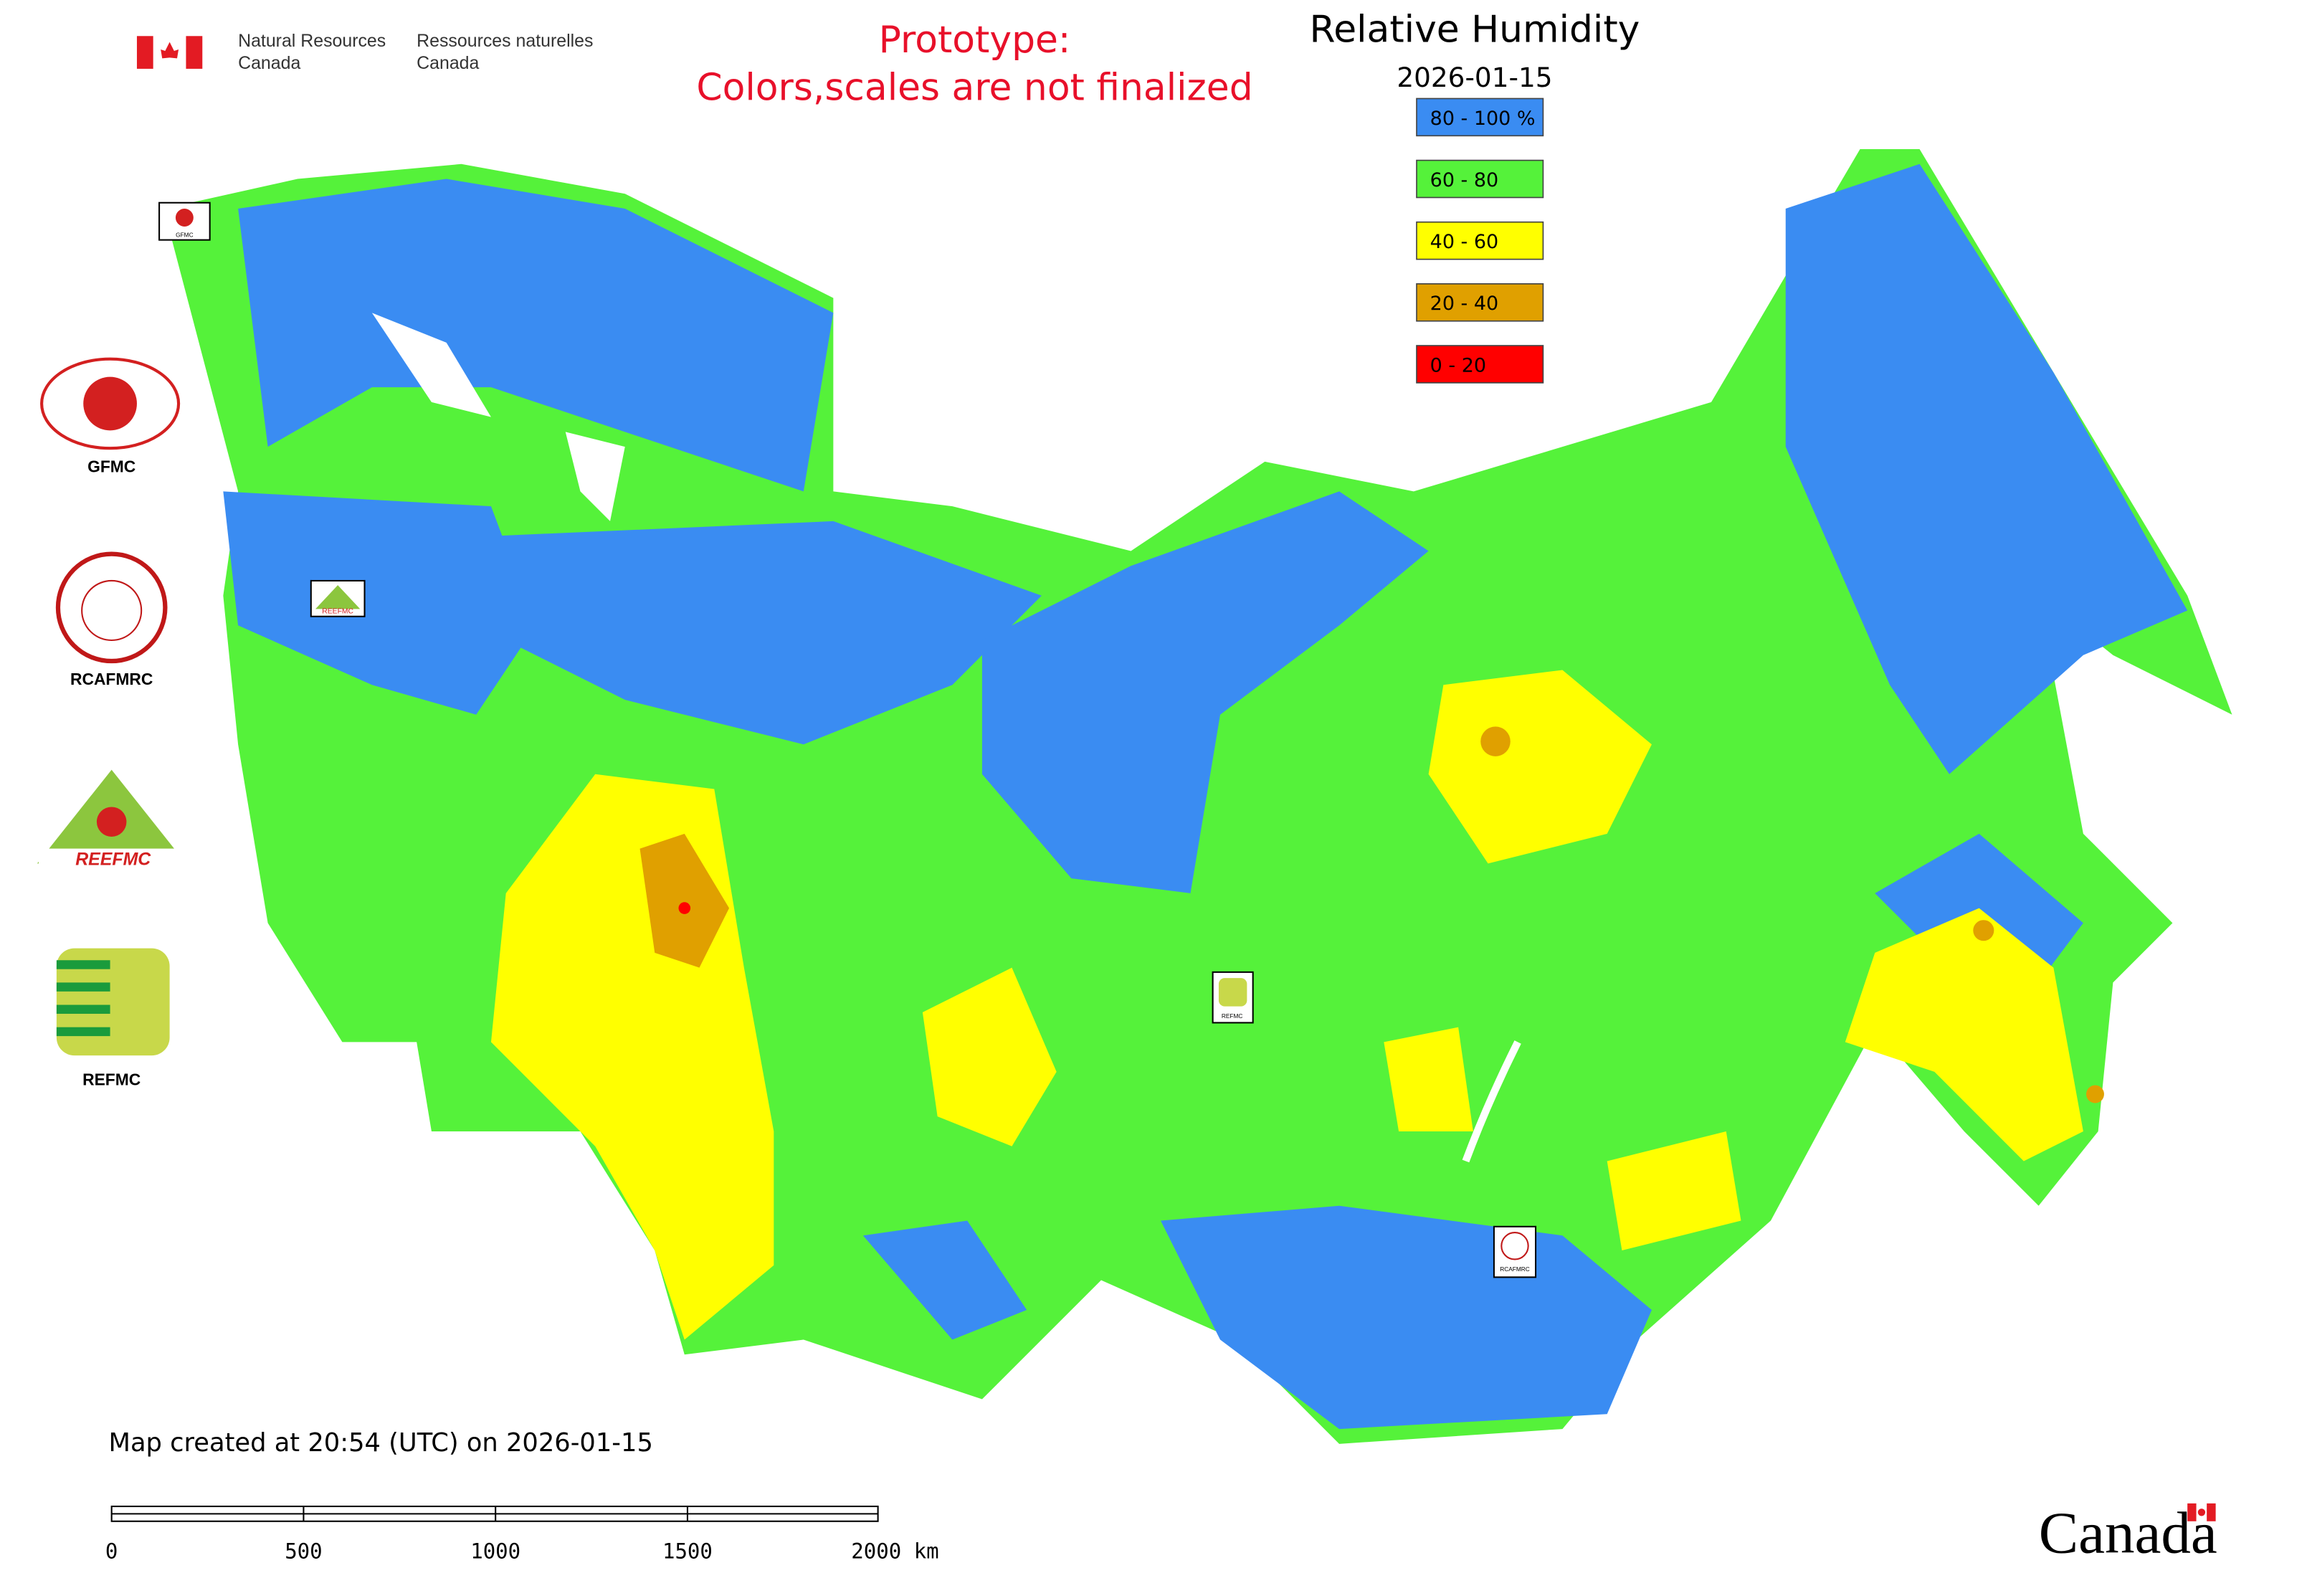 The height and width of the screenshot is (1596, 2302). What do you see at coordinates (1465, 242) in the screenshot?
I see `legend-label: 40 - 60` at bounding box center [1465, 242].